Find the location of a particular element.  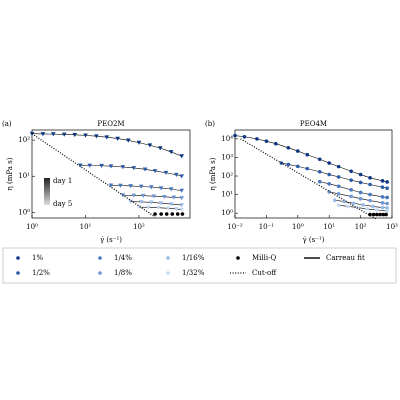

colorbar-label: day 1 is located at coordinates (62, 181).